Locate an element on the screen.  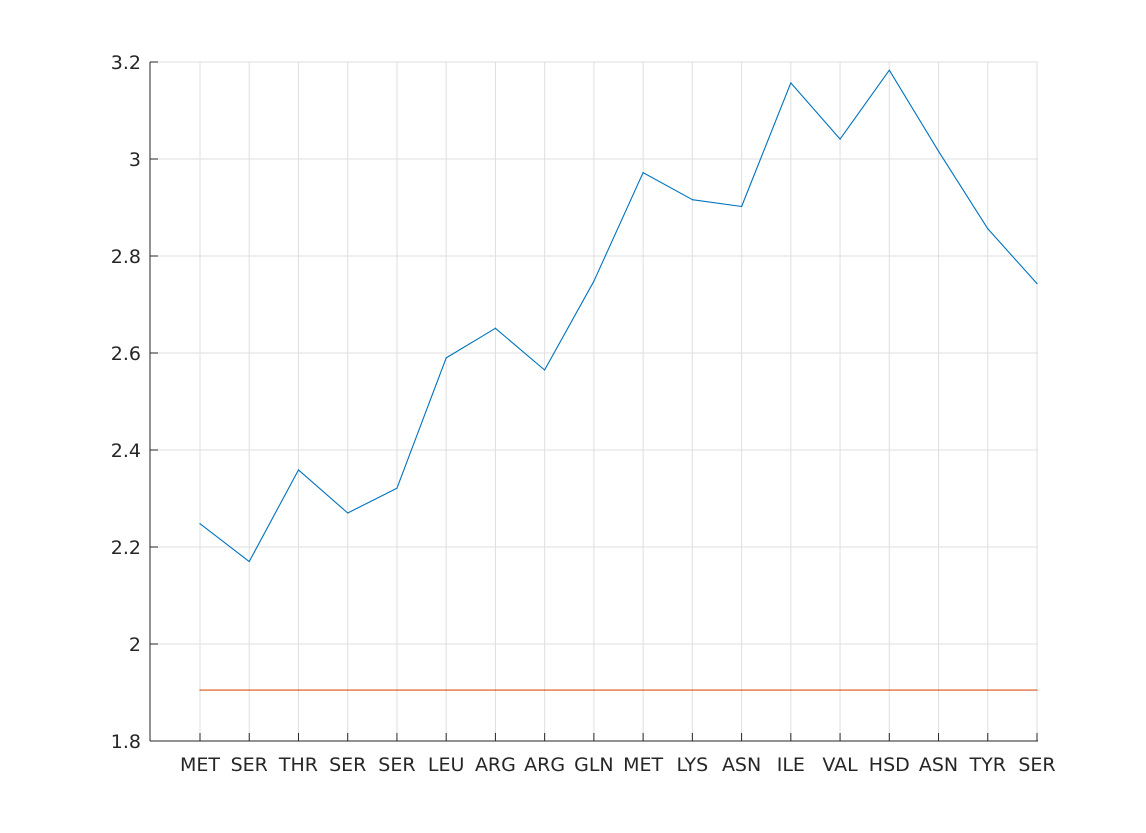
x-tick-label: LEU is located at coordinates (446, 765).